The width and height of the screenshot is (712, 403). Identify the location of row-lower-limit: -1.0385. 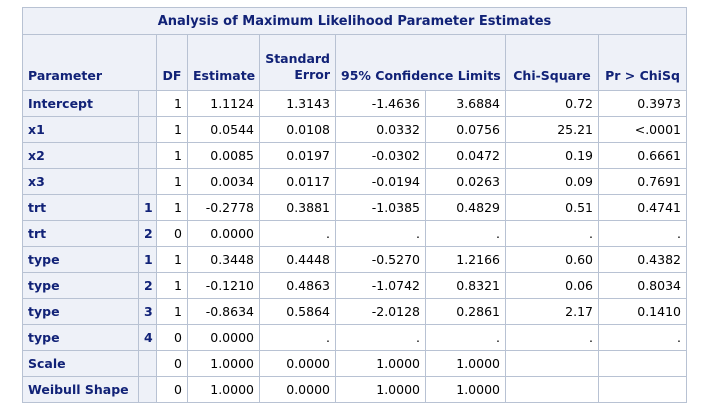
(380, 207).